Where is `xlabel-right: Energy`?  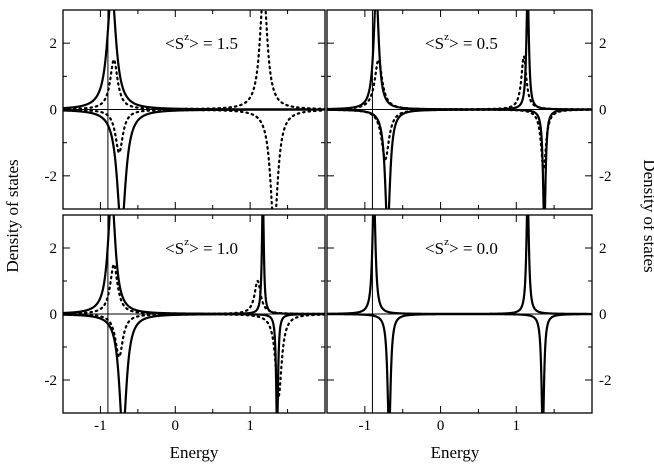
xlabel-right: Energy is located at coordinates (455, 452).